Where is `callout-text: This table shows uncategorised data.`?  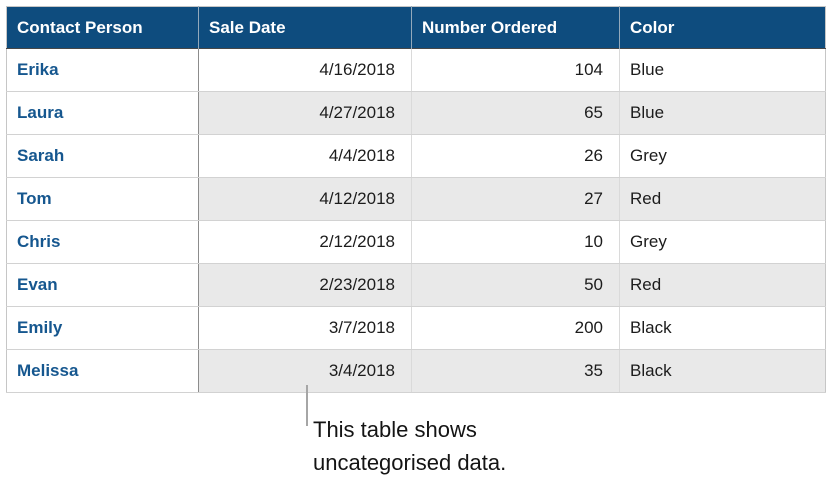
callout-text: This table shows uncategorised data. is located at coordinates (409, 446).